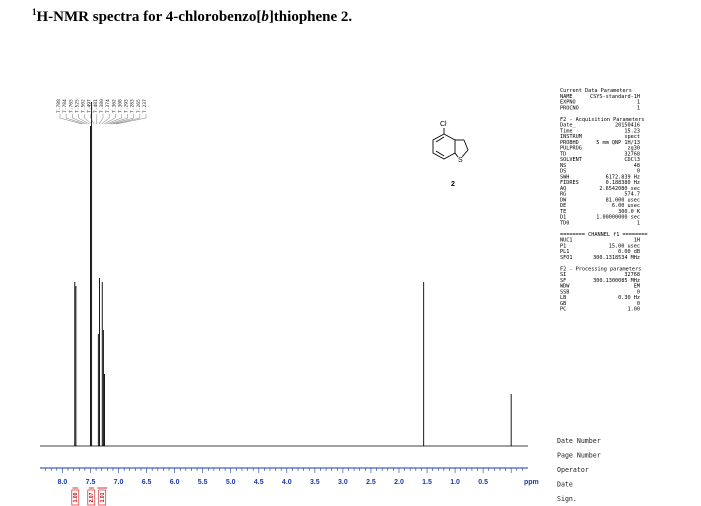 This screenshot has width=701, height=506. What do you see at coordinates (444, 146) in the screenshot?
I see `benzene-ring` at bounding box center [444, 146].